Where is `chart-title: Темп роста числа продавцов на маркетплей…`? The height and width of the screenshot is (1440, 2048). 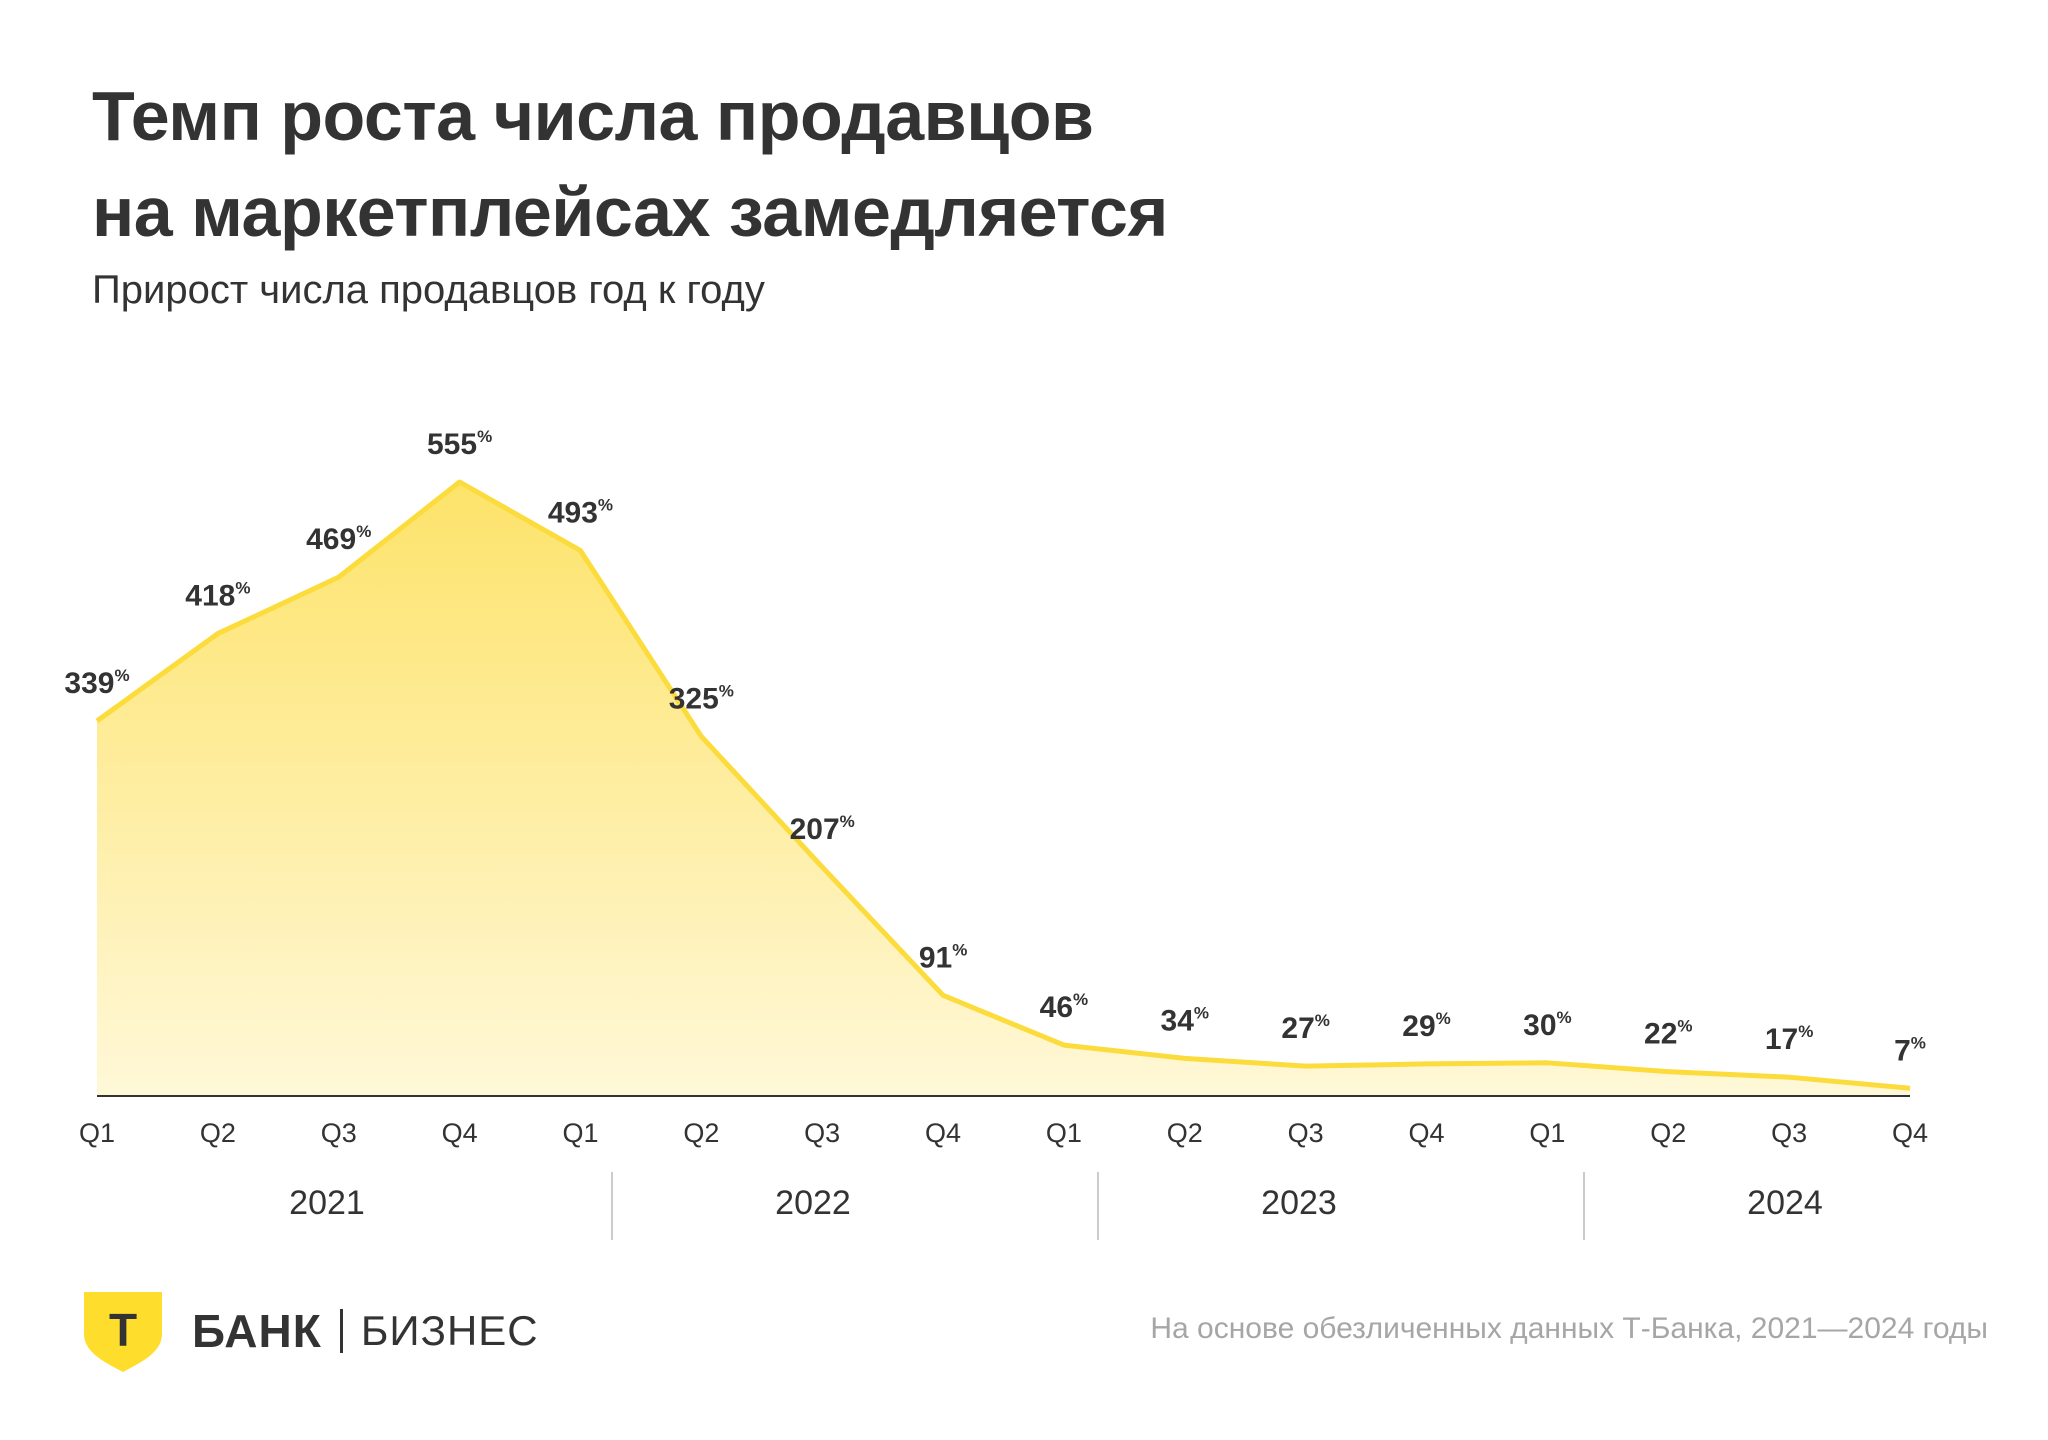 chart-title: Темп роста числа продавцов на маркетплей… is located at coordinates (842, 164).